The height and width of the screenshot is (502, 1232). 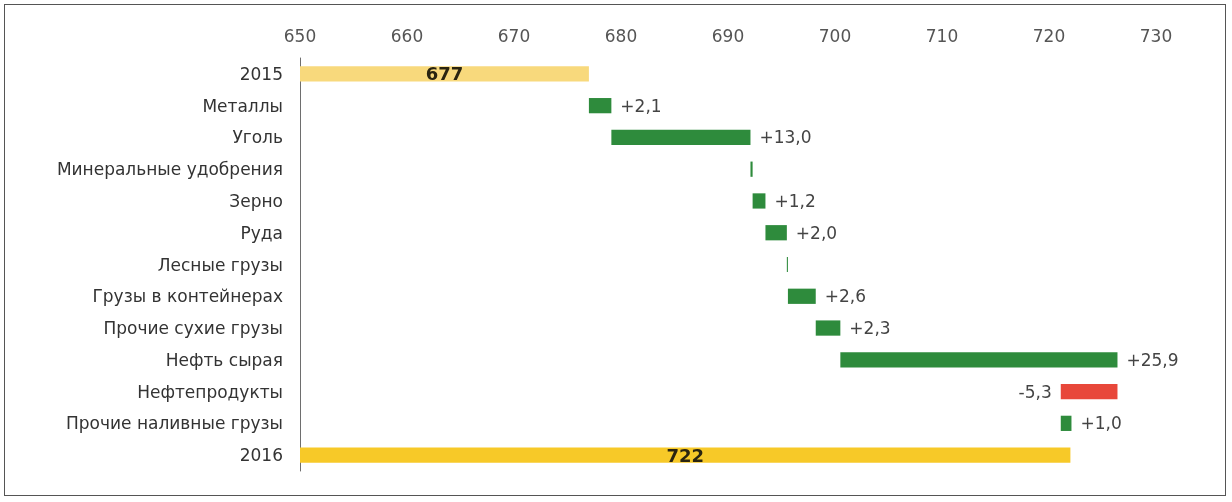 I want to click on x-tick-label: 720, so click(x=1049, y=35).